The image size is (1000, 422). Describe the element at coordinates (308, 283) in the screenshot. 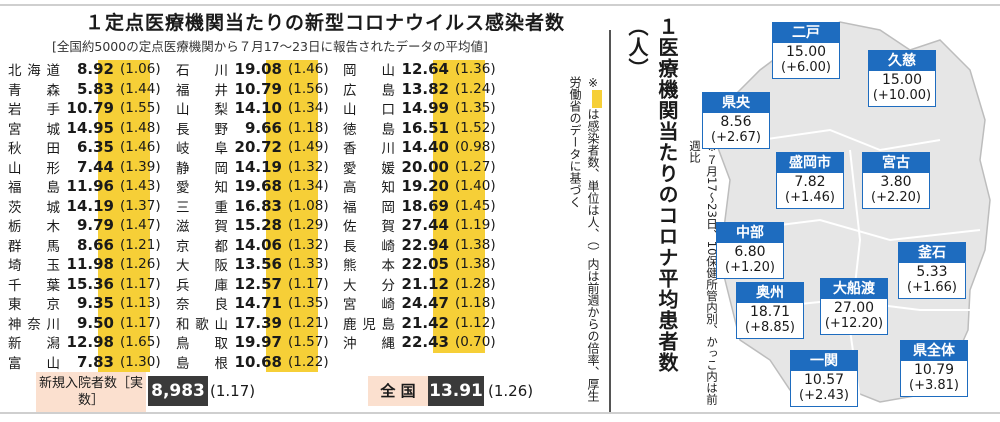

I see `prefecture-prev-ratio: (1.17)` at that location.